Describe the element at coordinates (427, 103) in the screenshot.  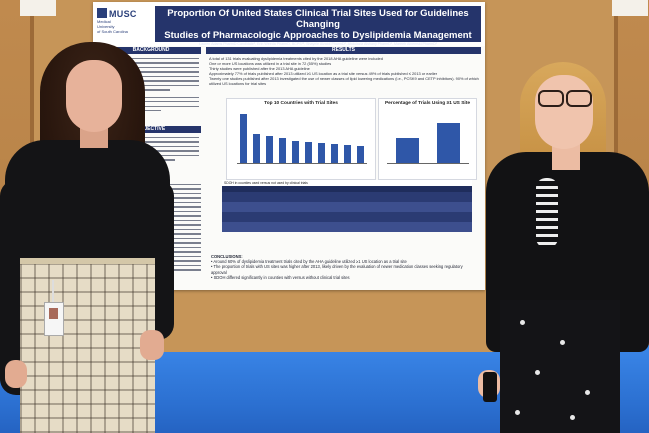
I see `chart-title: Percentage of Trials Using ≥1 US Site` at that location.